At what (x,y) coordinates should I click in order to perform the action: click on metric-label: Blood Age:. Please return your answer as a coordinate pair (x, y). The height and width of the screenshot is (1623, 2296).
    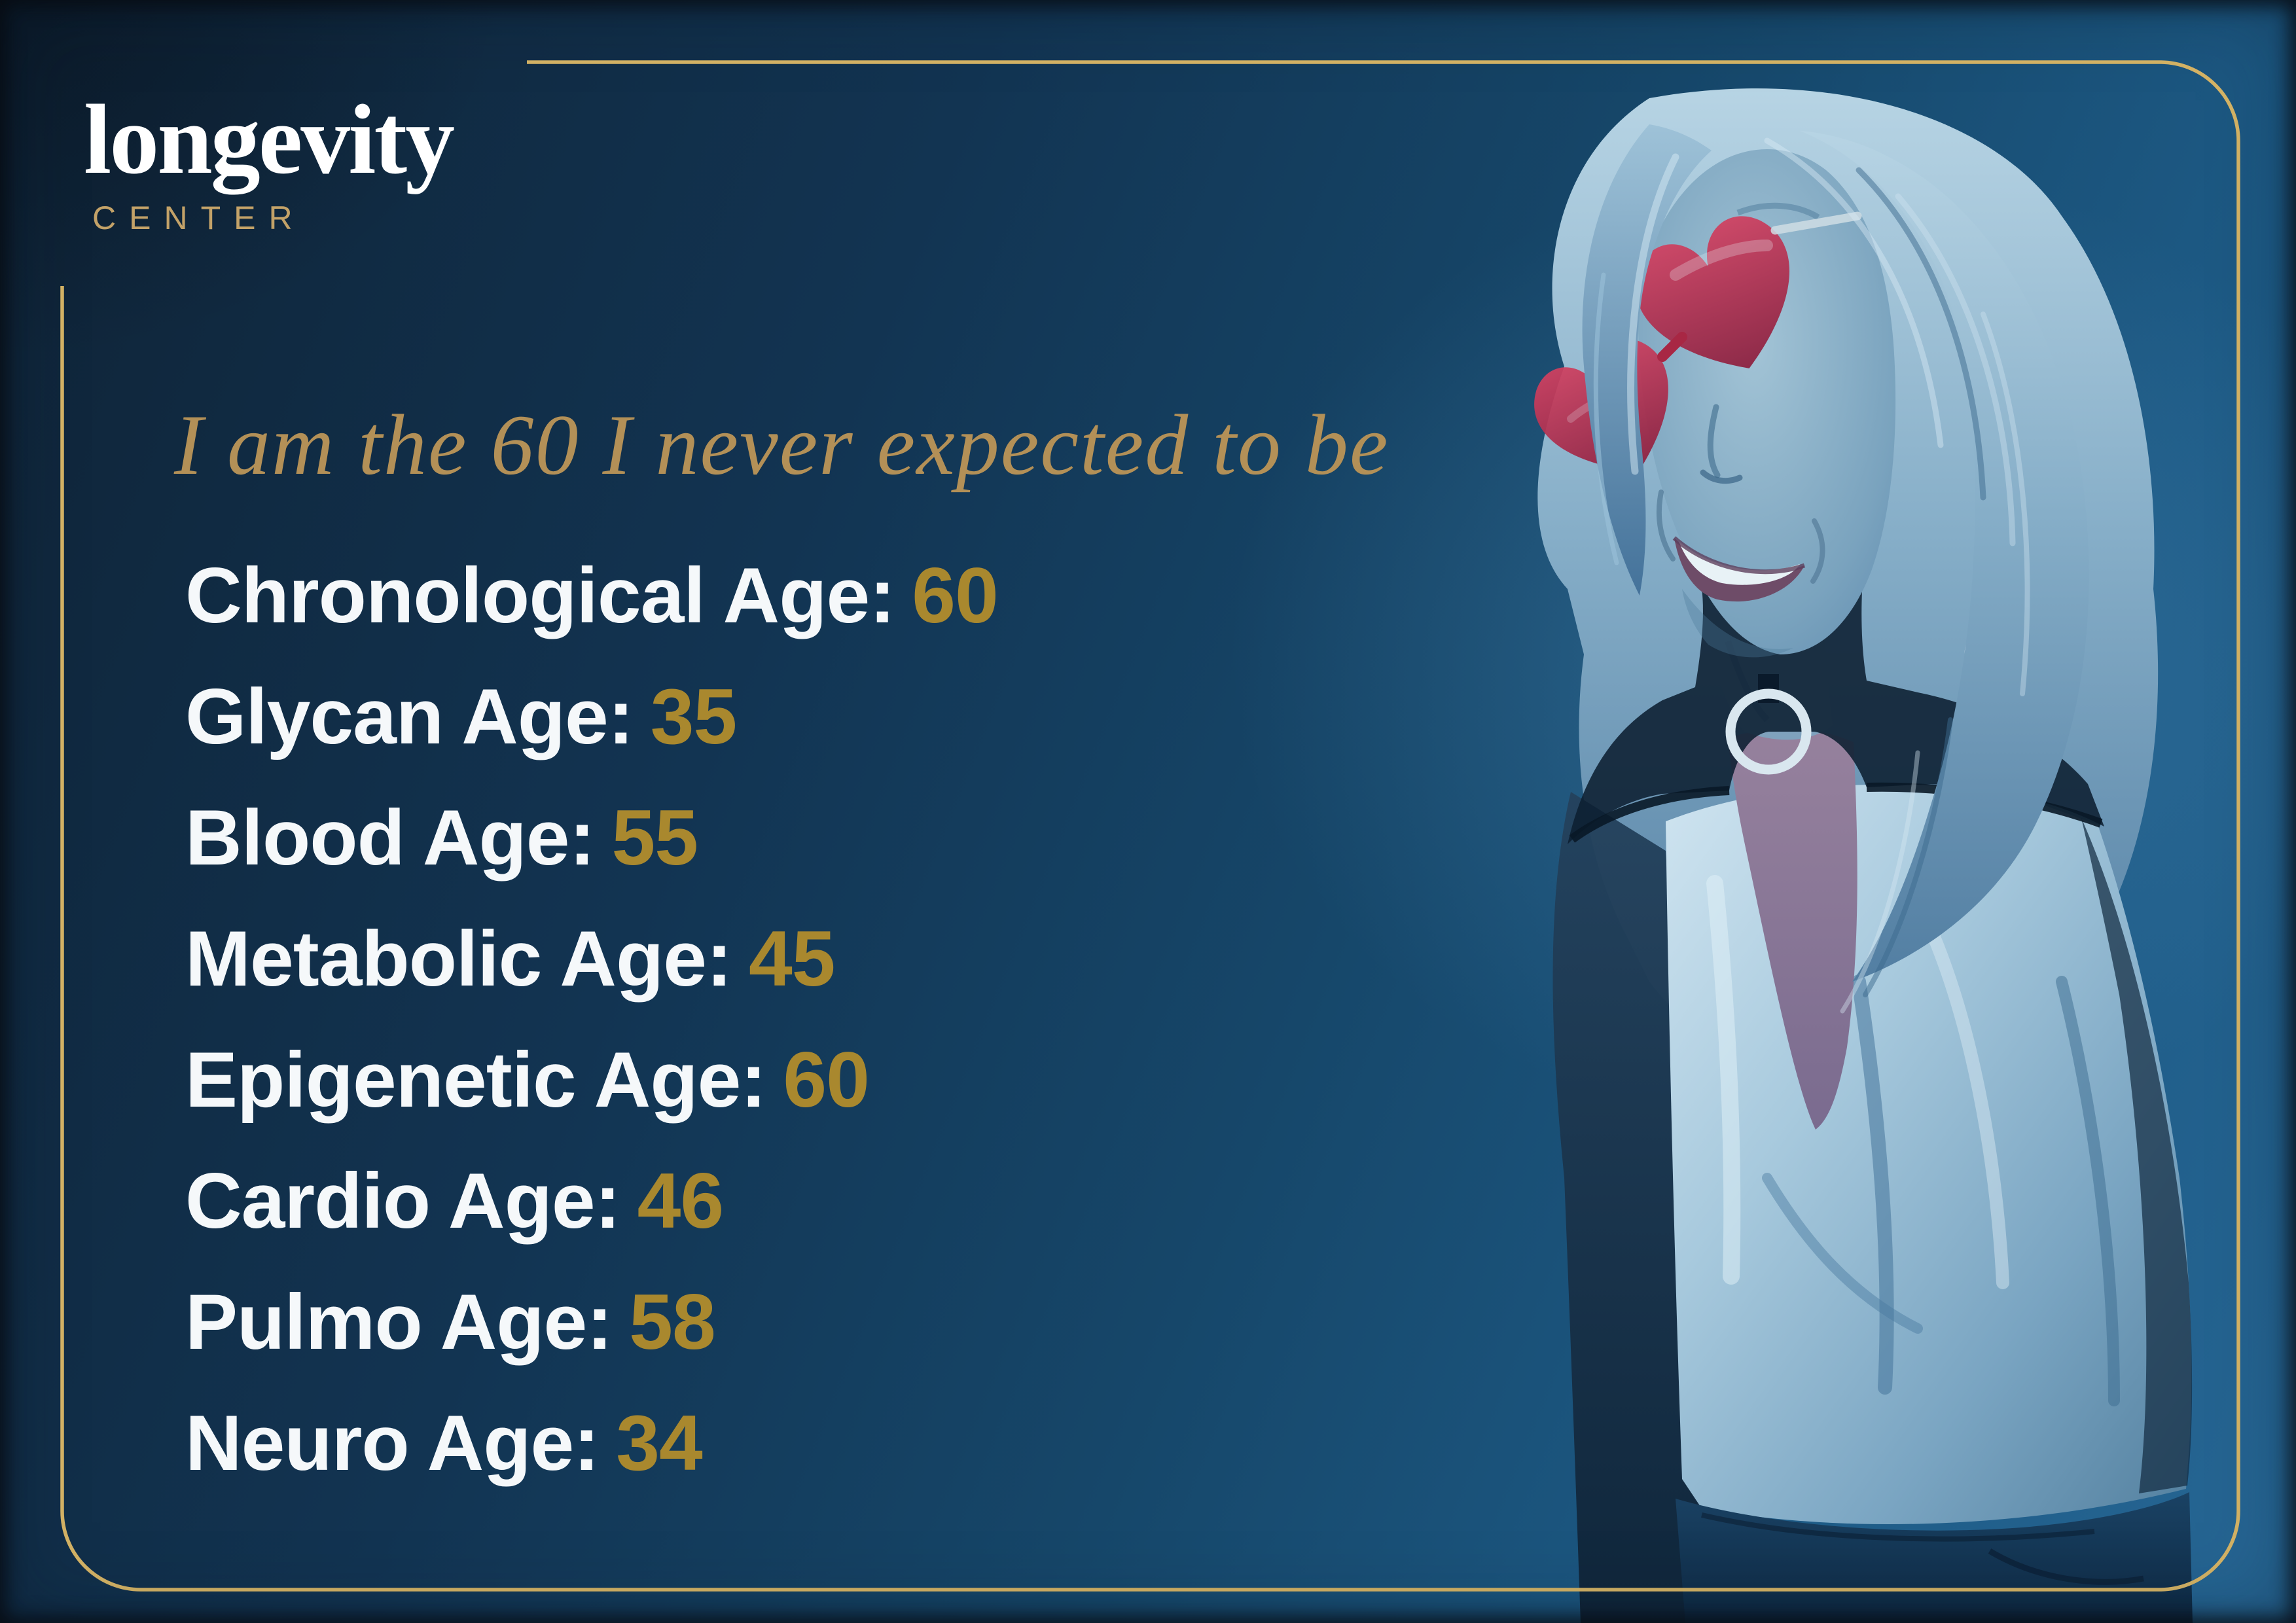
    Looking at the image, I should click on (390, 838).